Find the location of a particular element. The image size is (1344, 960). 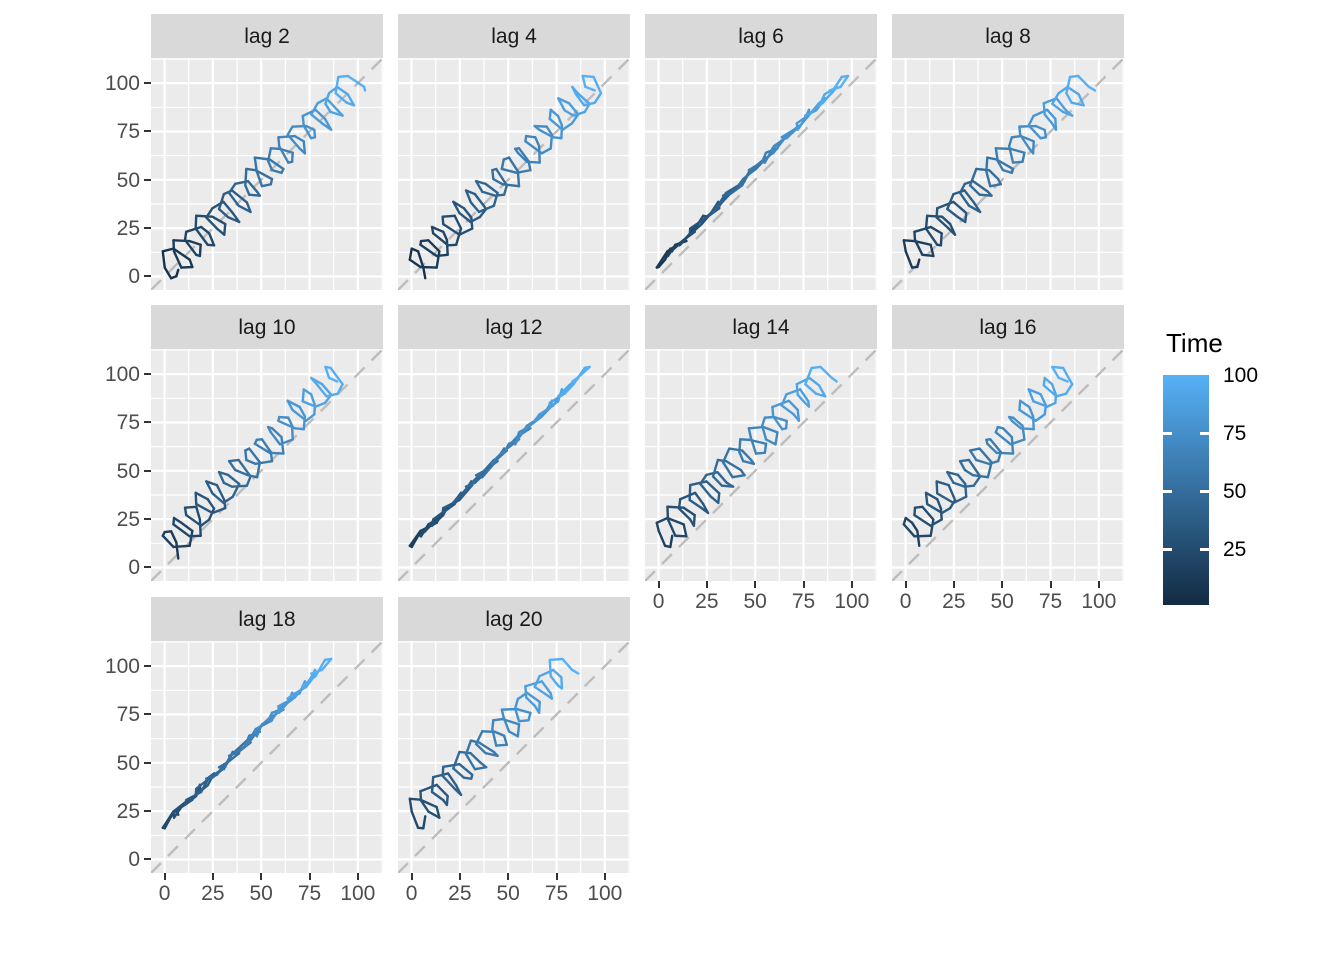

legend-tick-label: 25 is located at coordinates (1235, 550).